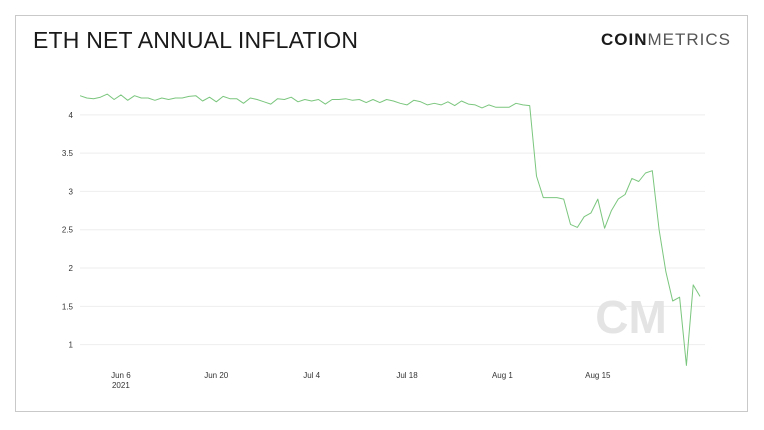 The image size is (764, 430). What do you see at coordinates (689, 39) in the screenshot?
I see `logo-light-text: METRICS` at bounding box center [689, 39].